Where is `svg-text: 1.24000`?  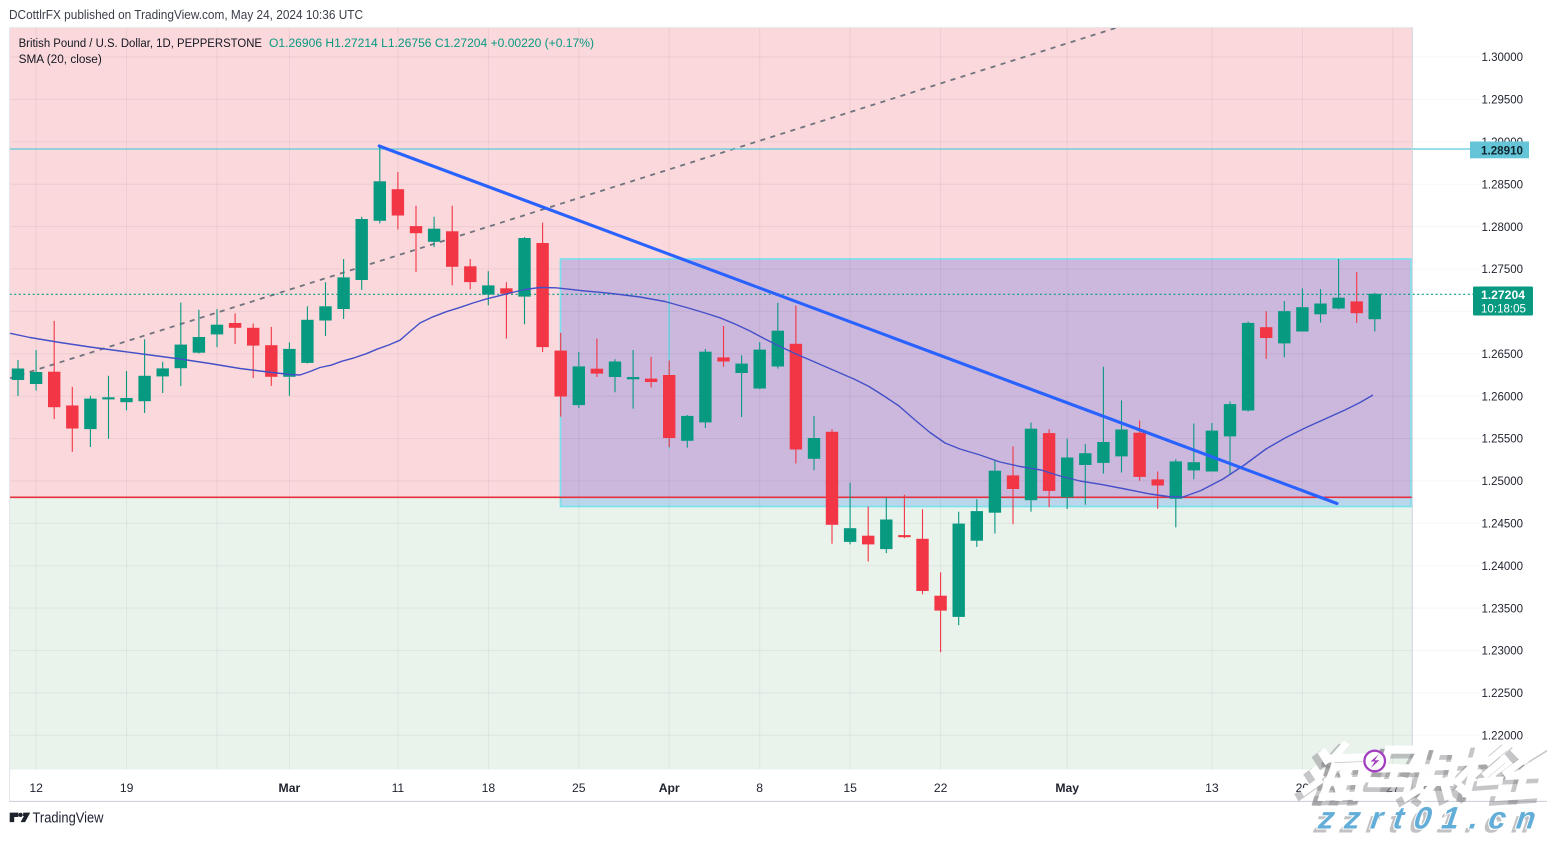 svg-text: 1.24000 is located at coordinates (1503, 566).